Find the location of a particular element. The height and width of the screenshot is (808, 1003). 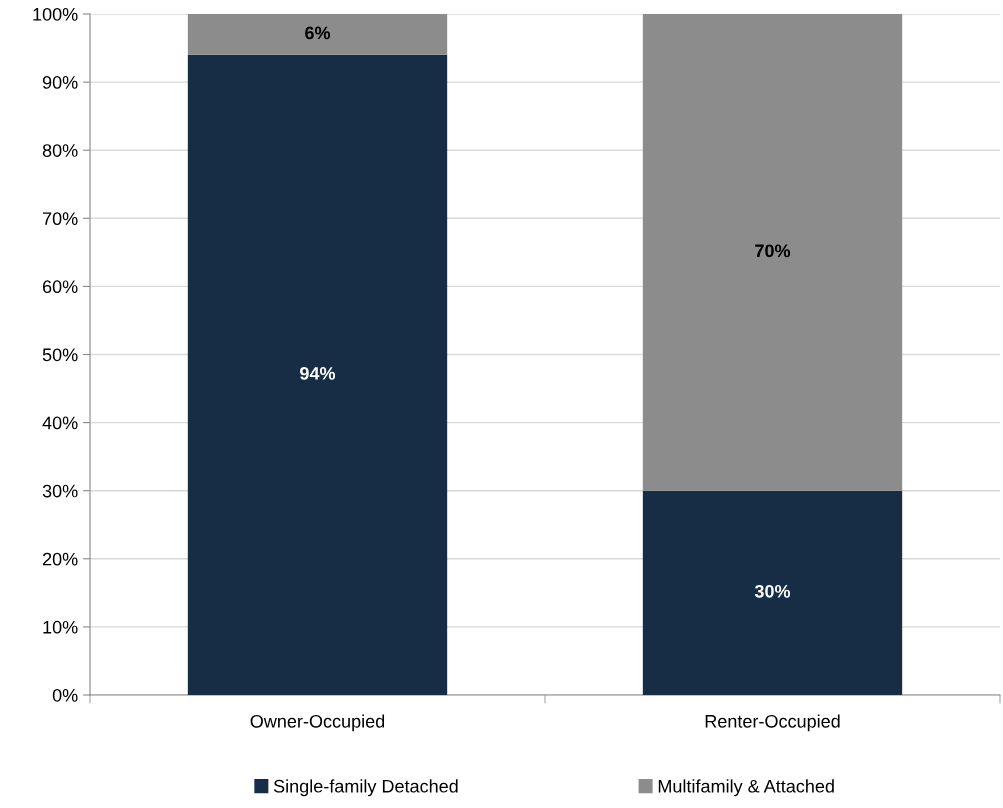

data-label: 6% is located at coordinates (318, 33).